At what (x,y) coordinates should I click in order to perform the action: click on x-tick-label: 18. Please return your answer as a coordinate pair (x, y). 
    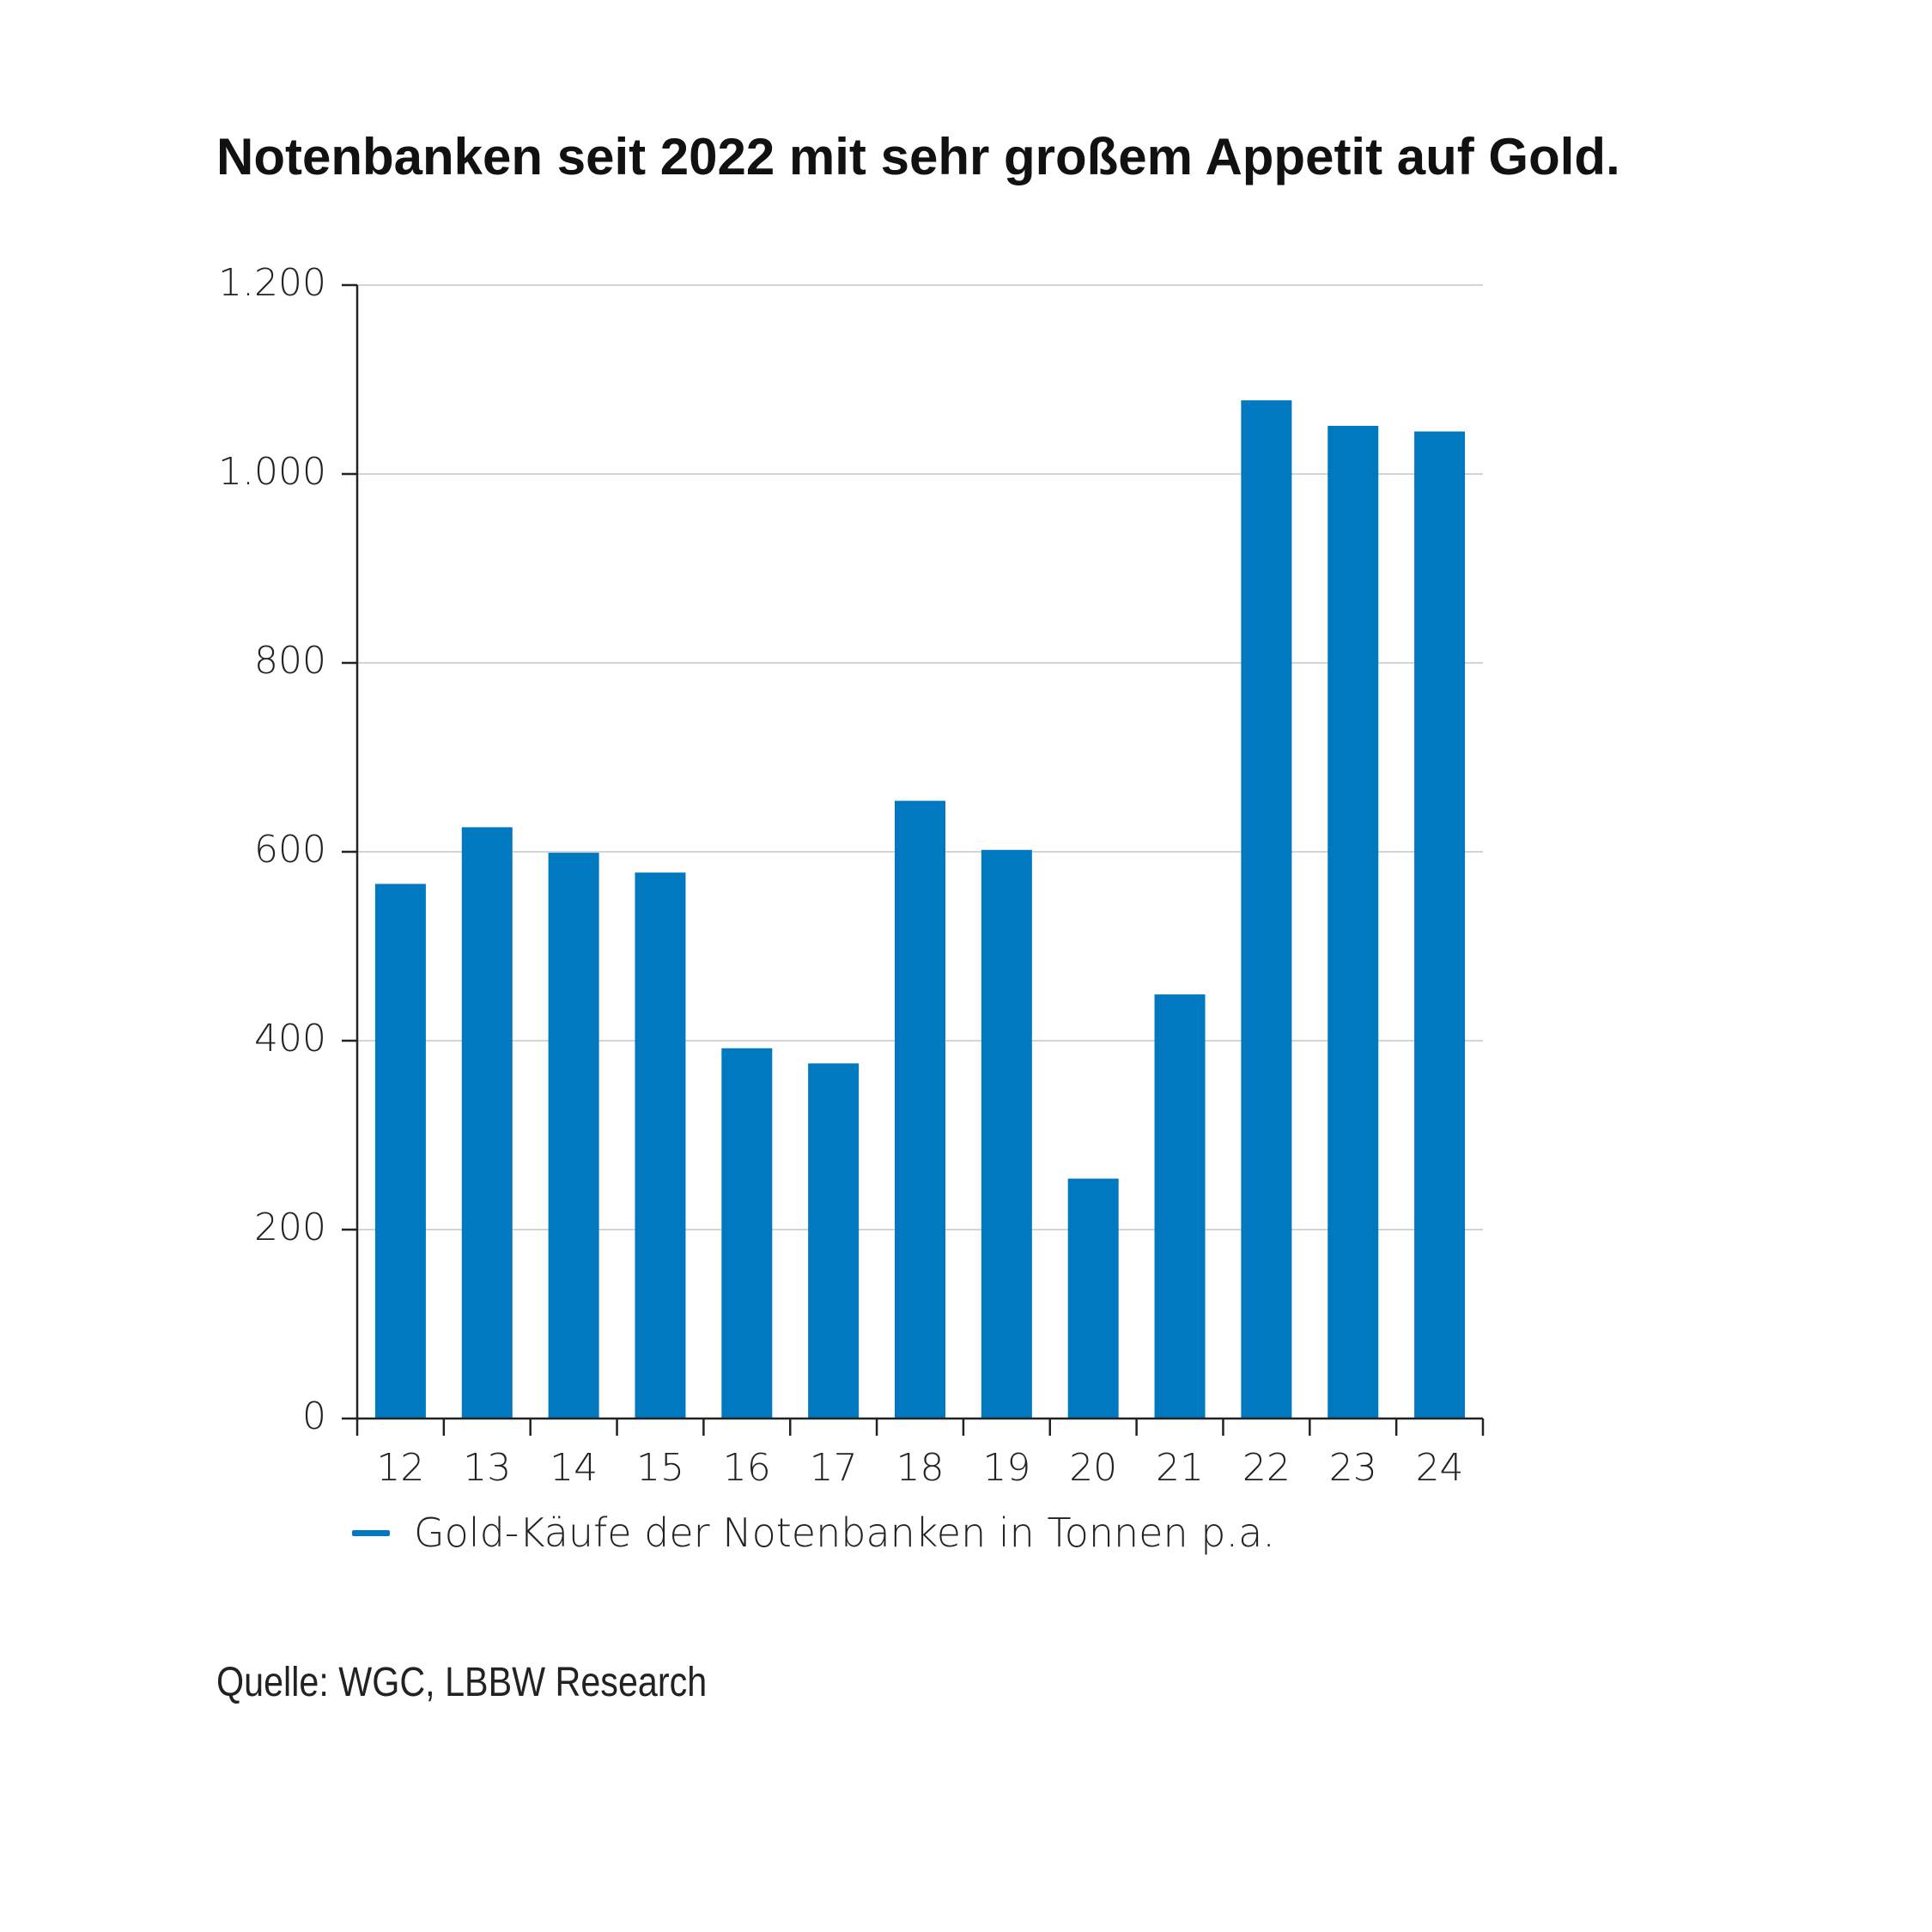
    Looking at the image, I should click on (921, 1468).